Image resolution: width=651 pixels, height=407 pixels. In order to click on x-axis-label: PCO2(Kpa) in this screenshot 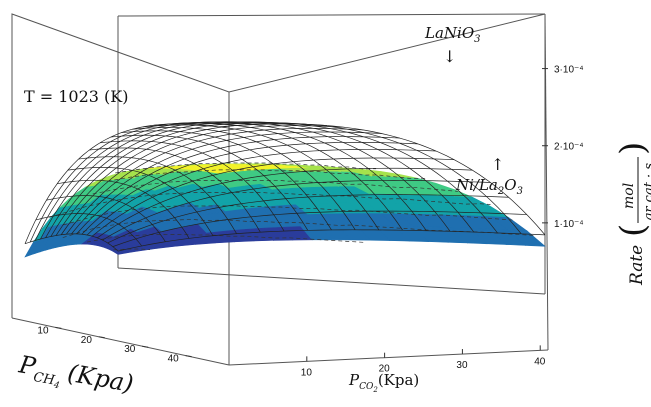, I will do `click(383, 382)`.